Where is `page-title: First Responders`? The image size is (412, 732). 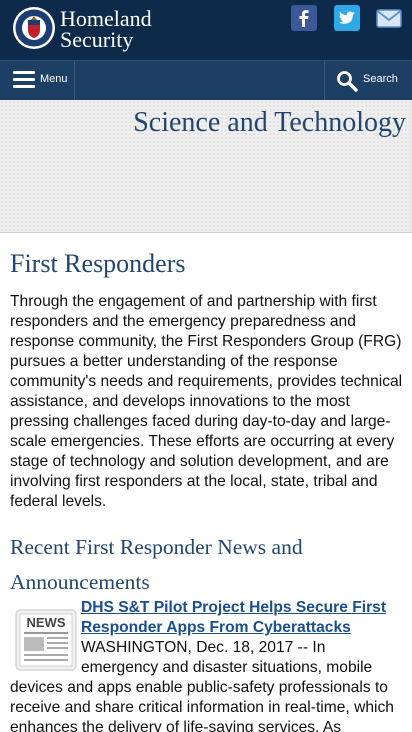 page-title: First Responders is located at coordinates (98, 263).